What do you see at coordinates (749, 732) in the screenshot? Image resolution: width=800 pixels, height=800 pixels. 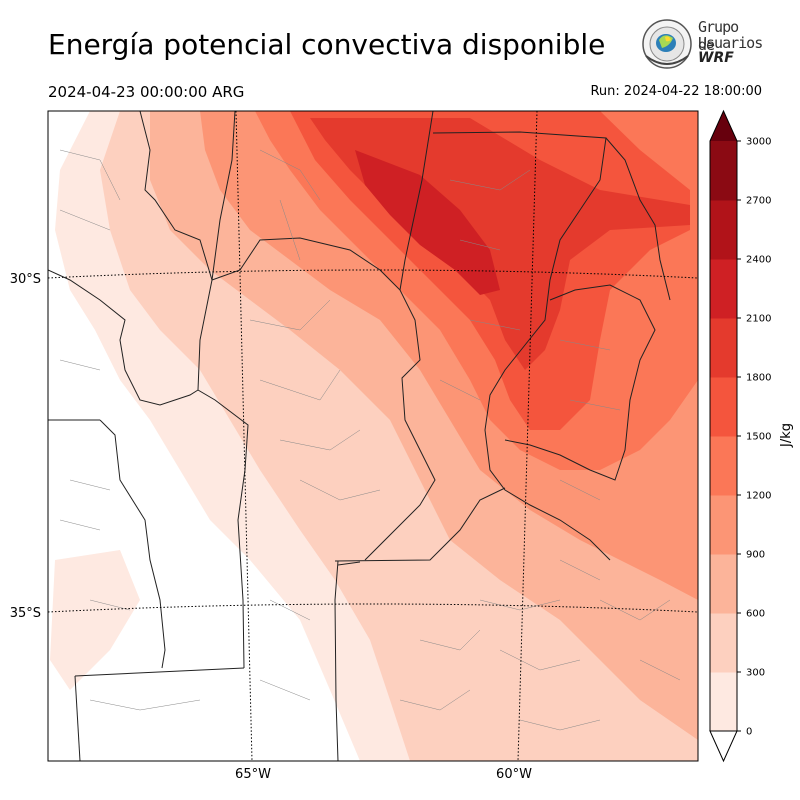 I see `colorbar-tick-label: 0` at bounding box center [749, 732].